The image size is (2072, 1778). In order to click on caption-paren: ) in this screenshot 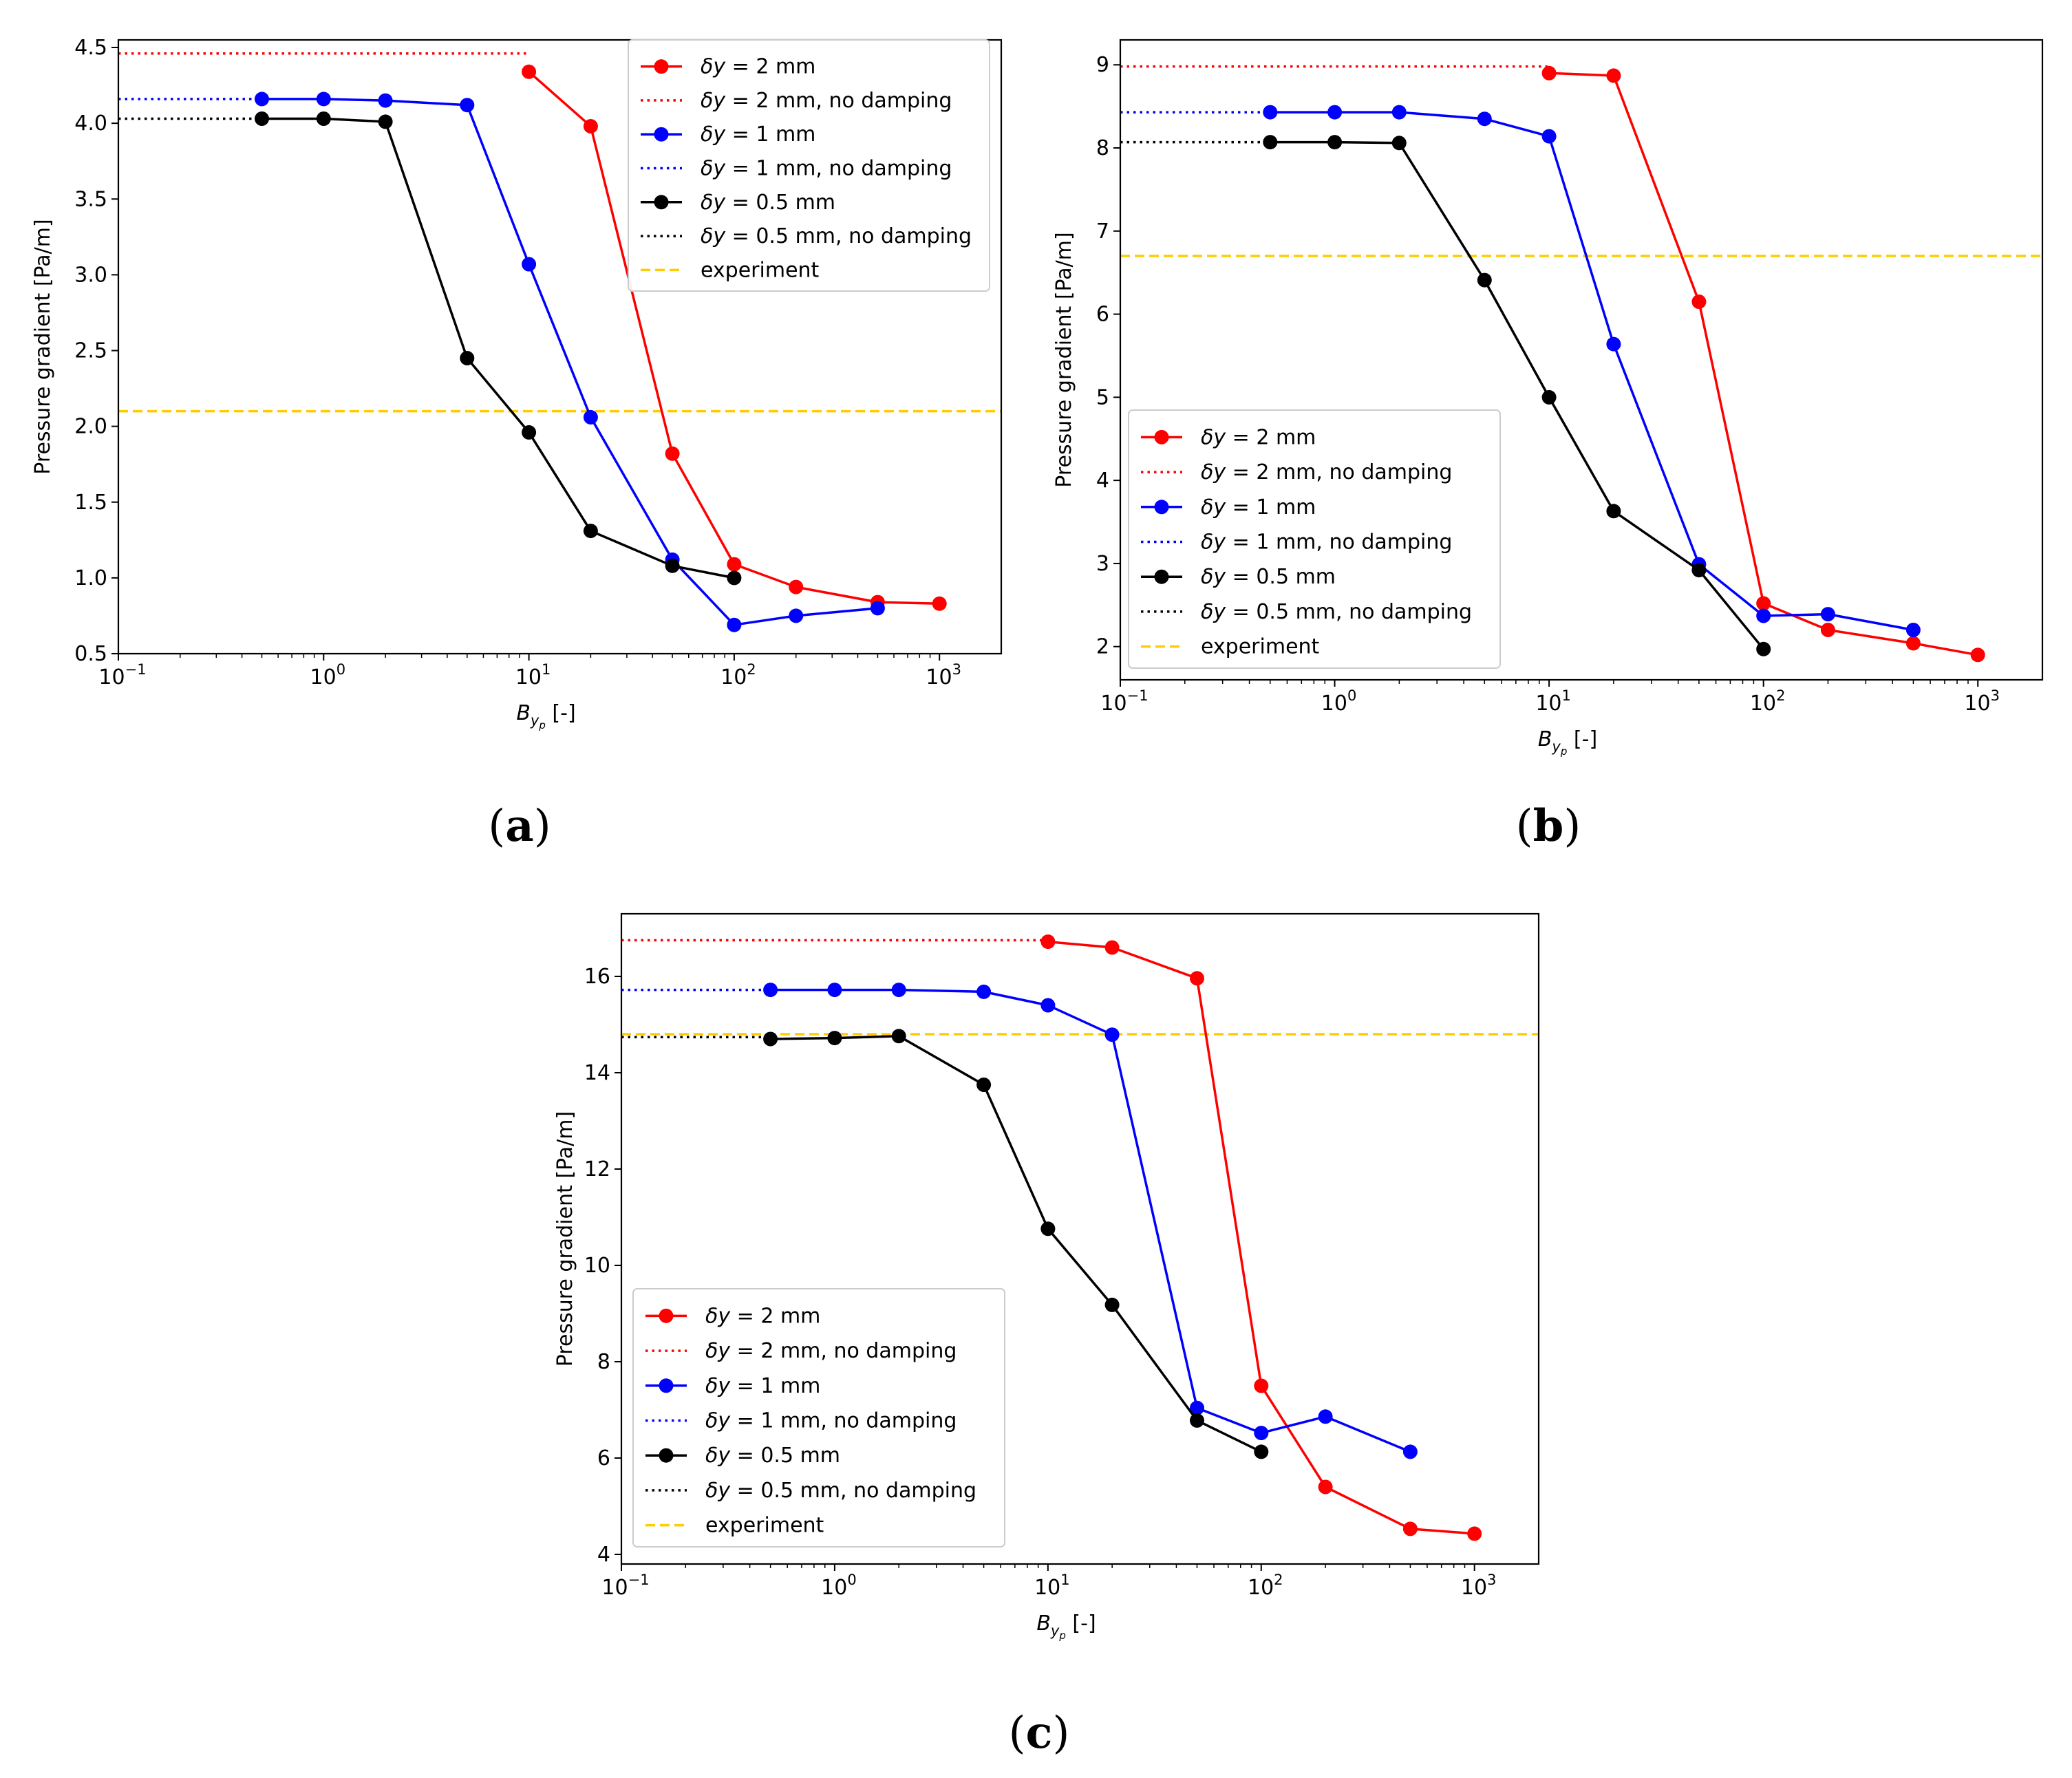, I will do `click(1060, 1733)`.